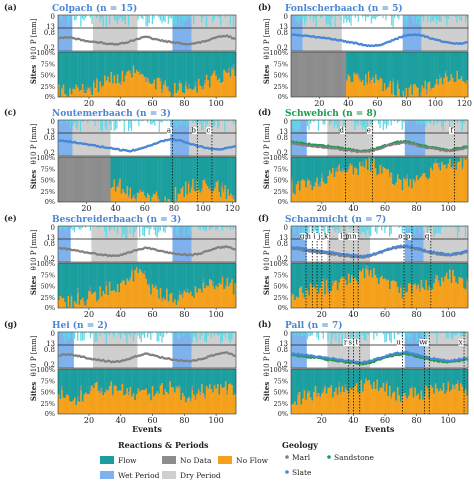 This screenshot has width=474, height=482. Describe the element at coordinates (266, 74) in the screenshot. I see `sites-axis-label: Sites` at that location.